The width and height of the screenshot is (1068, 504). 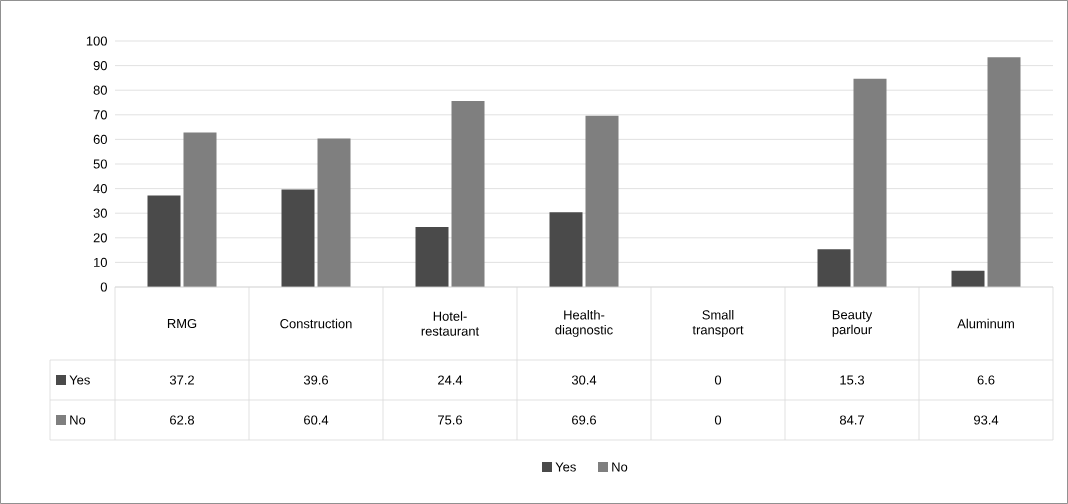 What do you see at coordinates (100, 262) in the screenshot?
I see `y-tick-label: 10` at bounding box center [100, 262].